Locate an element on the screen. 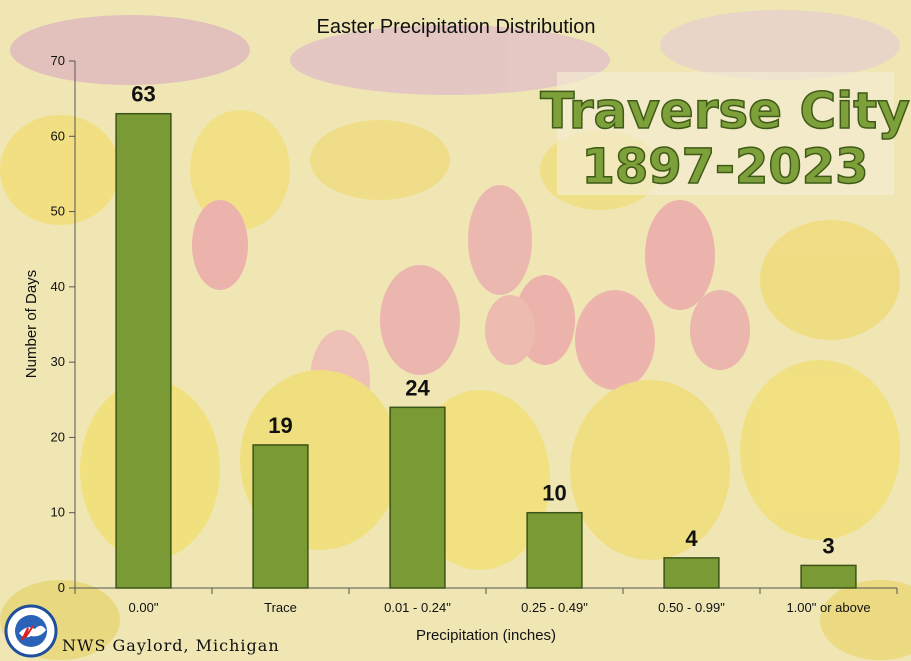 The image size is (911, 661). y-tick-label: 70 is located at coordinates (58, 60).